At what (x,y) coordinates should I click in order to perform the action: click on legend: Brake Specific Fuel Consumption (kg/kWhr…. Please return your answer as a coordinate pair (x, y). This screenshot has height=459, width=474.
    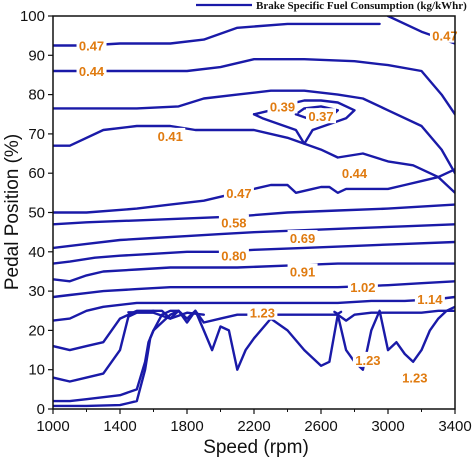
    Looking at the image, I should click on (331, 6).